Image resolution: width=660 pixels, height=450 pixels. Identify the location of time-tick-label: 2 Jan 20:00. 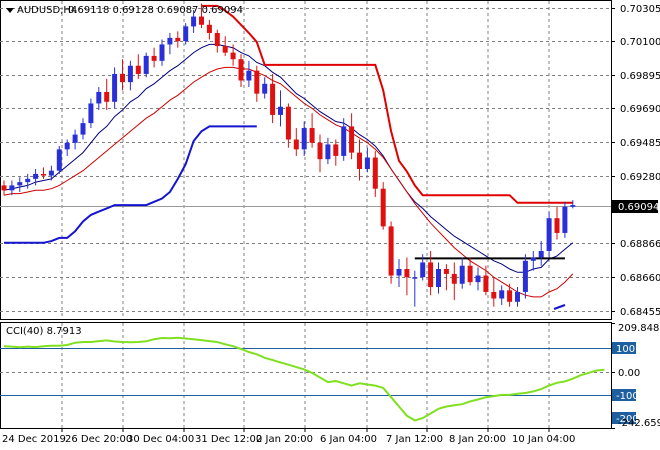
(284, 439).